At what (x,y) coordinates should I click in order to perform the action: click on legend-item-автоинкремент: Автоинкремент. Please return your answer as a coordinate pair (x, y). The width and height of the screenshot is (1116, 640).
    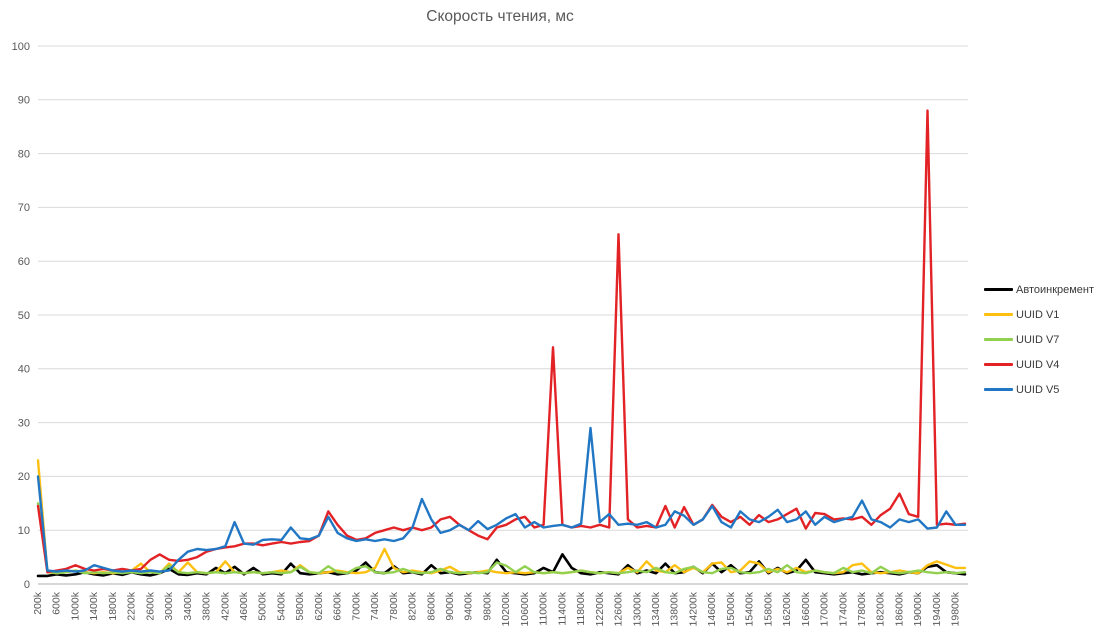
    Looking at the image, I should click on (1049, 289).